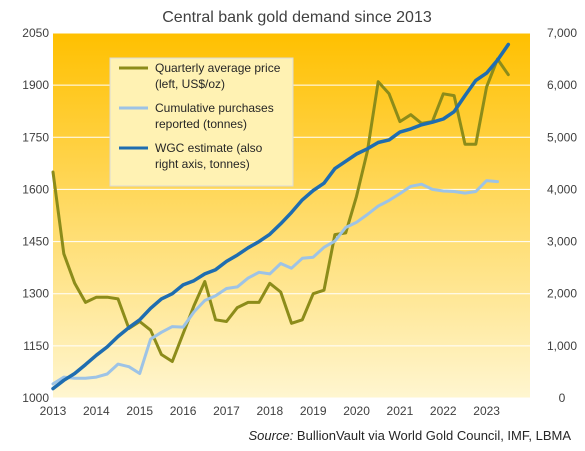  I want to click on x-tick-label: 2022, so click(443, 411).